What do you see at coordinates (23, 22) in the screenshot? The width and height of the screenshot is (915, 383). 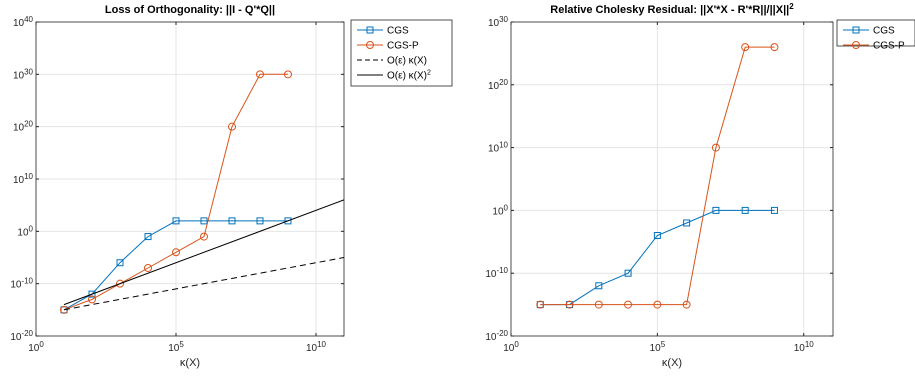 I see `y-tick-label: 1040` at bounding box center [23, 22].